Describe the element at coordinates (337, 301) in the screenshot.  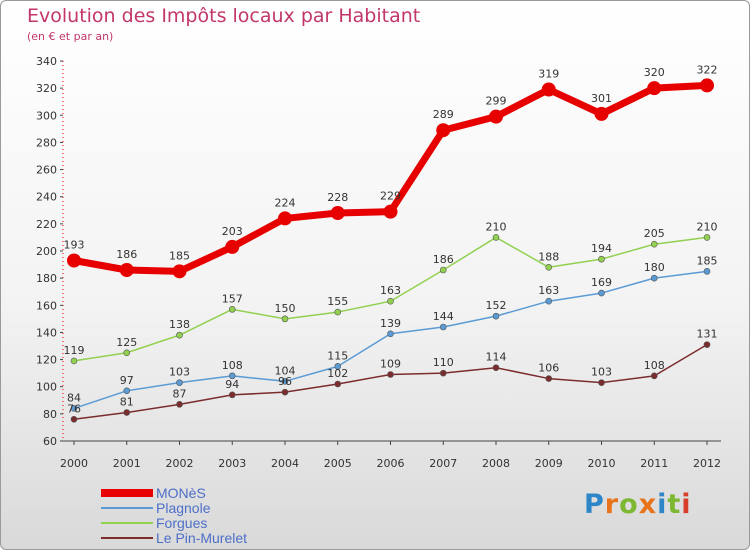
I see `data-label: 155` at that location.